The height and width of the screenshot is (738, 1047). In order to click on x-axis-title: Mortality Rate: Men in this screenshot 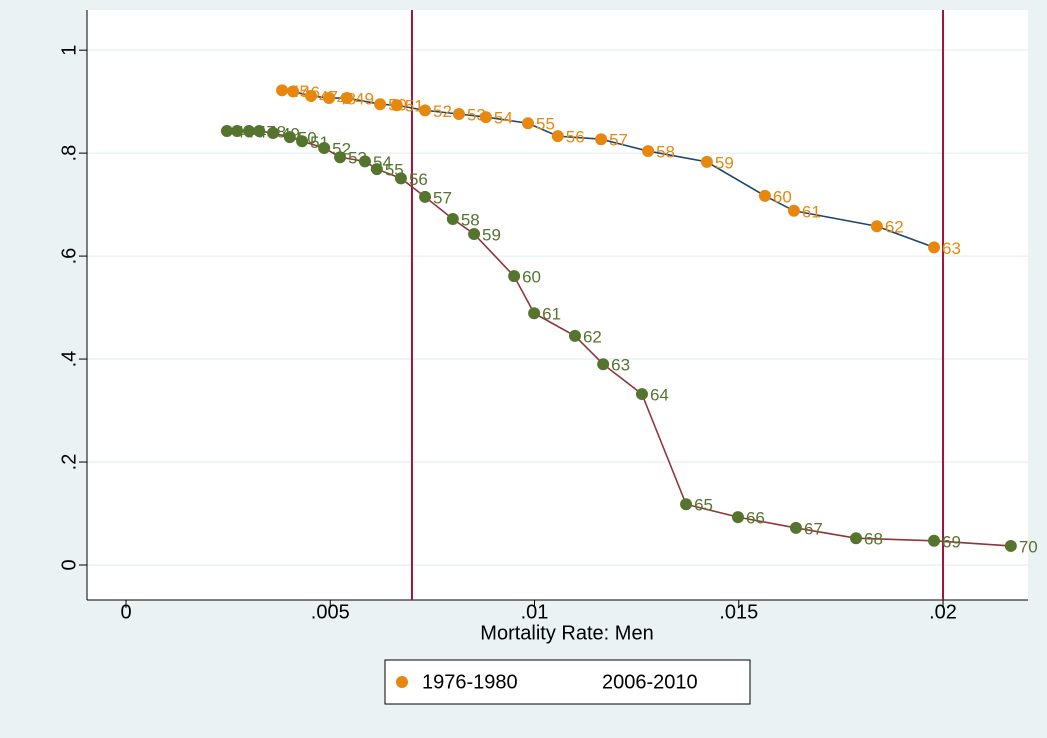, I will do `click(566, 633)`.